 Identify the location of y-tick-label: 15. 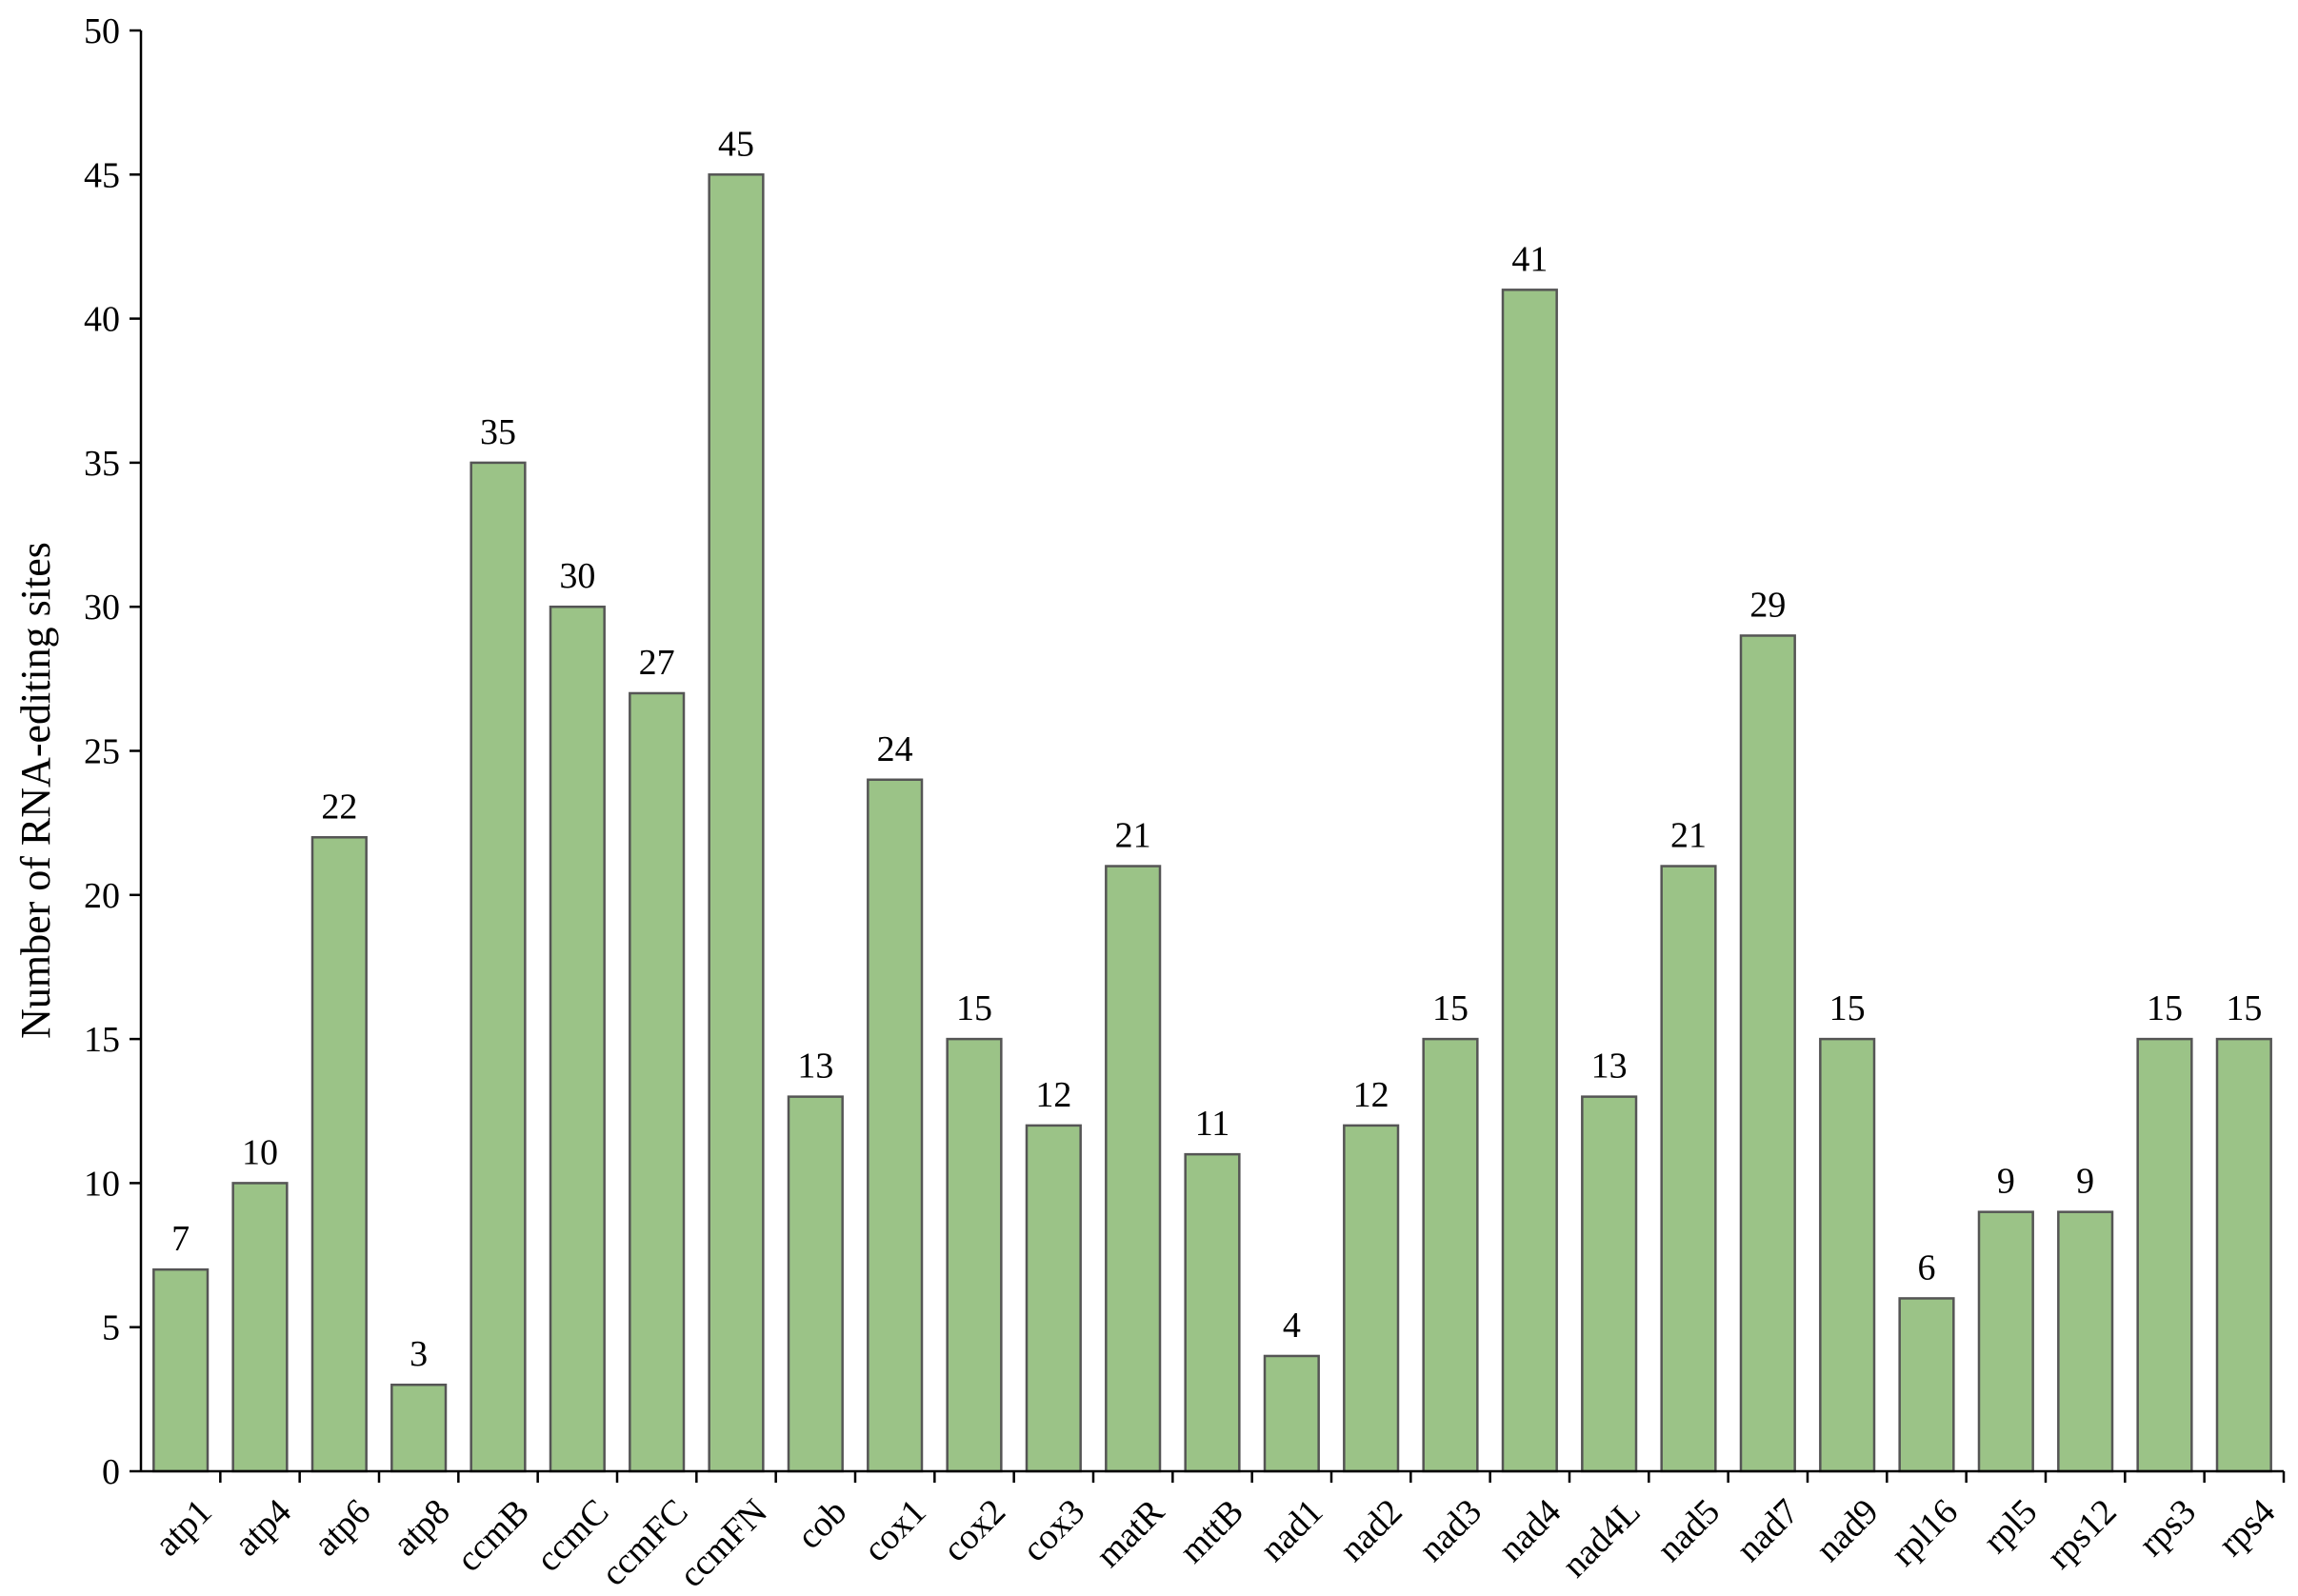
(102, 1040).